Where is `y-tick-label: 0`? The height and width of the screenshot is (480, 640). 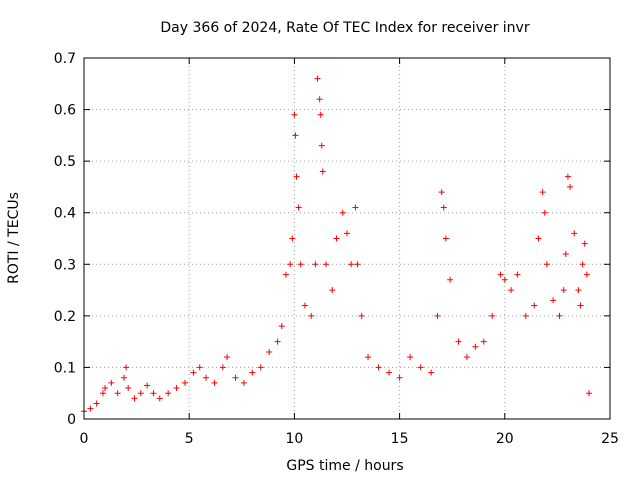
y-tick-label: 0 is located at coordinates (71, 420).